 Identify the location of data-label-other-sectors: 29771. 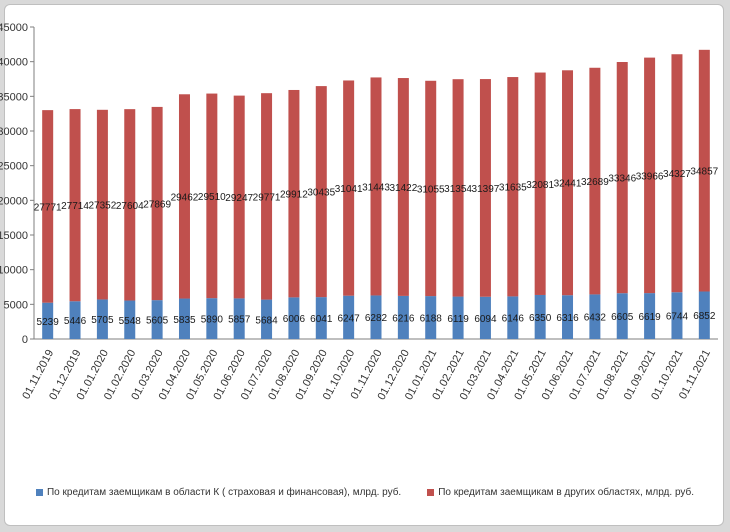
(267, 197).